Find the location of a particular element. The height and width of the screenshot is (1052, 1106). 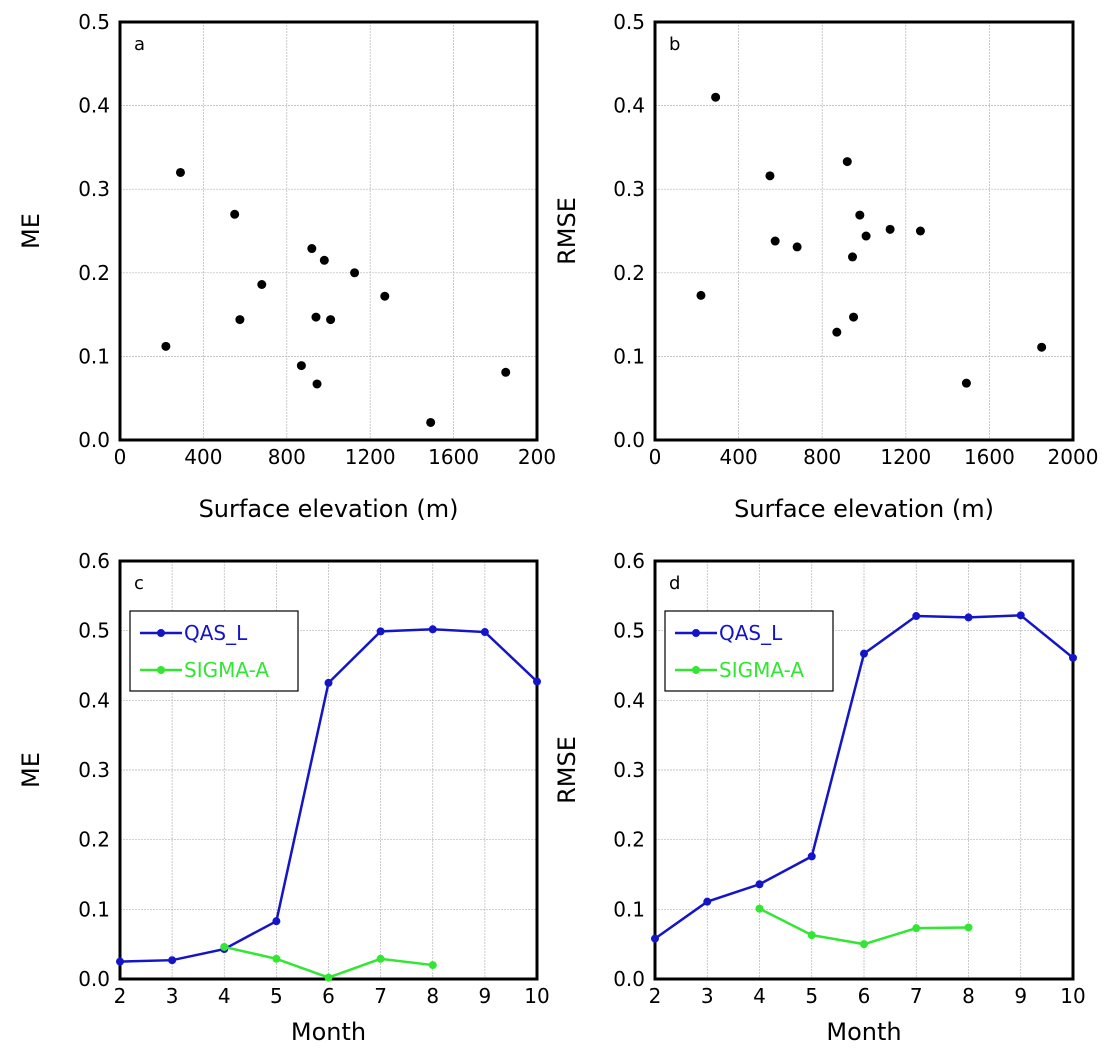

legend-label: SIGMA-A is located at coordinates (226, 670).